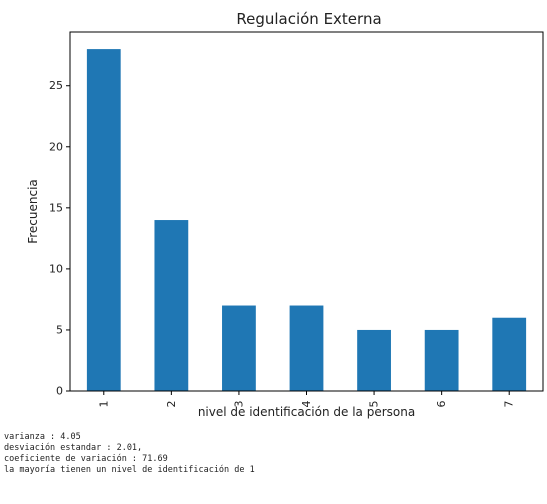 This screenshot has width=547, height=504. I want to click on y-tick-label: 15, so click(56, 207).